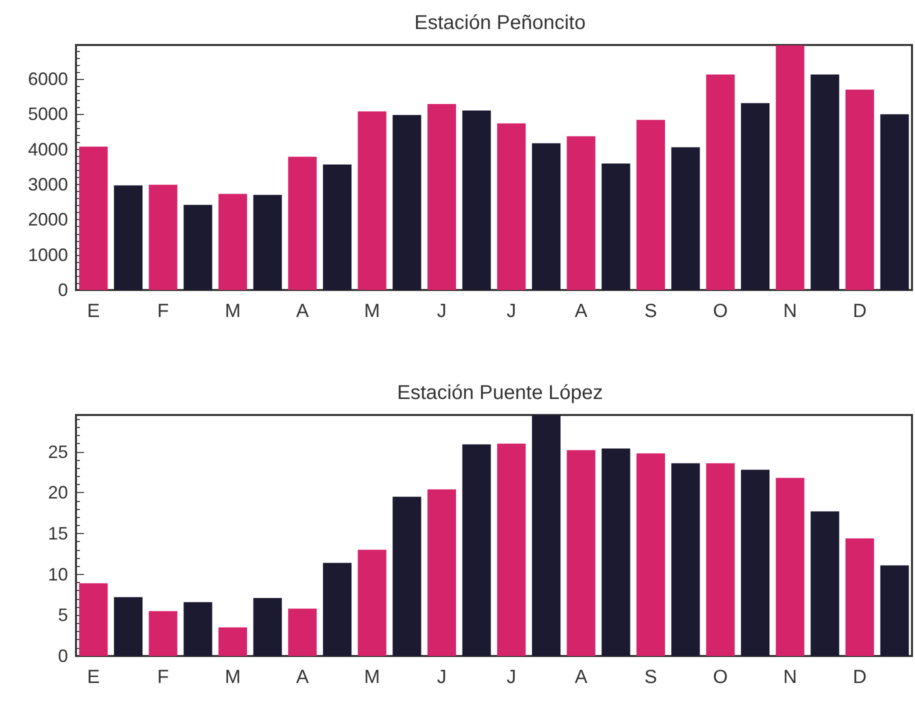 Image resolution: width=915 pixels, height=711 pixels. I want to click on y-tick-label: 20, so click(58, 492).